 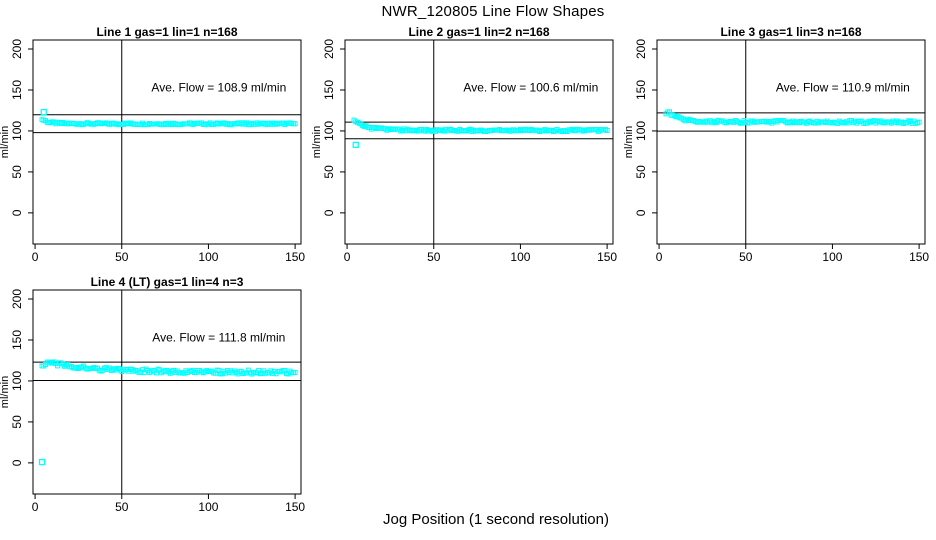 What do you see at coordinates (843, 88) in the screenshot?
I see `avg-flow-annotation: Ave. Flow = 110.9 ml/min` at bounding box center [843, 88].